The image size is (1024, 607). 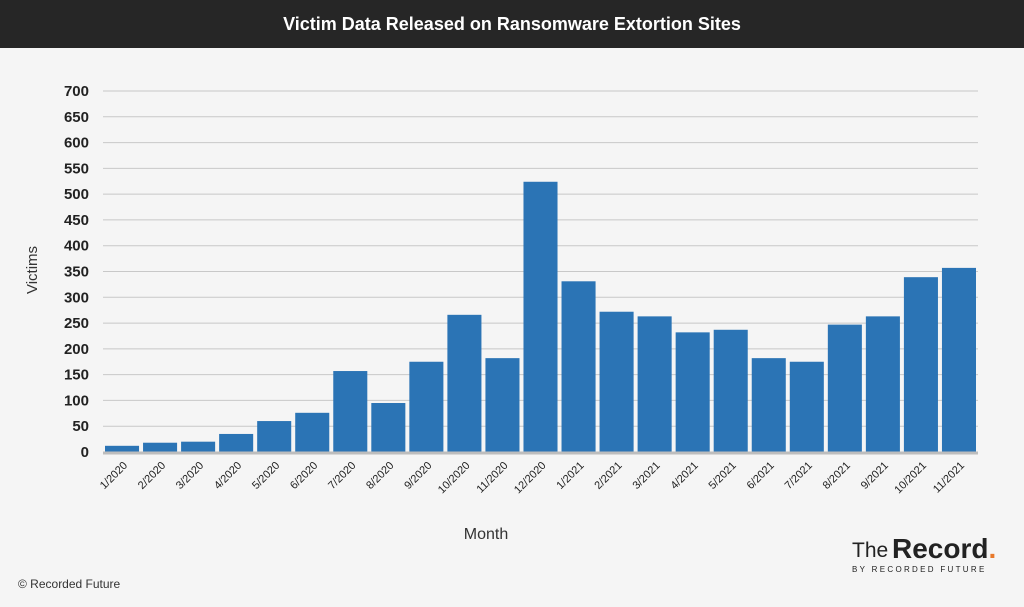 I want to click on y-tick-label: 50, so click(x=80, y=426).